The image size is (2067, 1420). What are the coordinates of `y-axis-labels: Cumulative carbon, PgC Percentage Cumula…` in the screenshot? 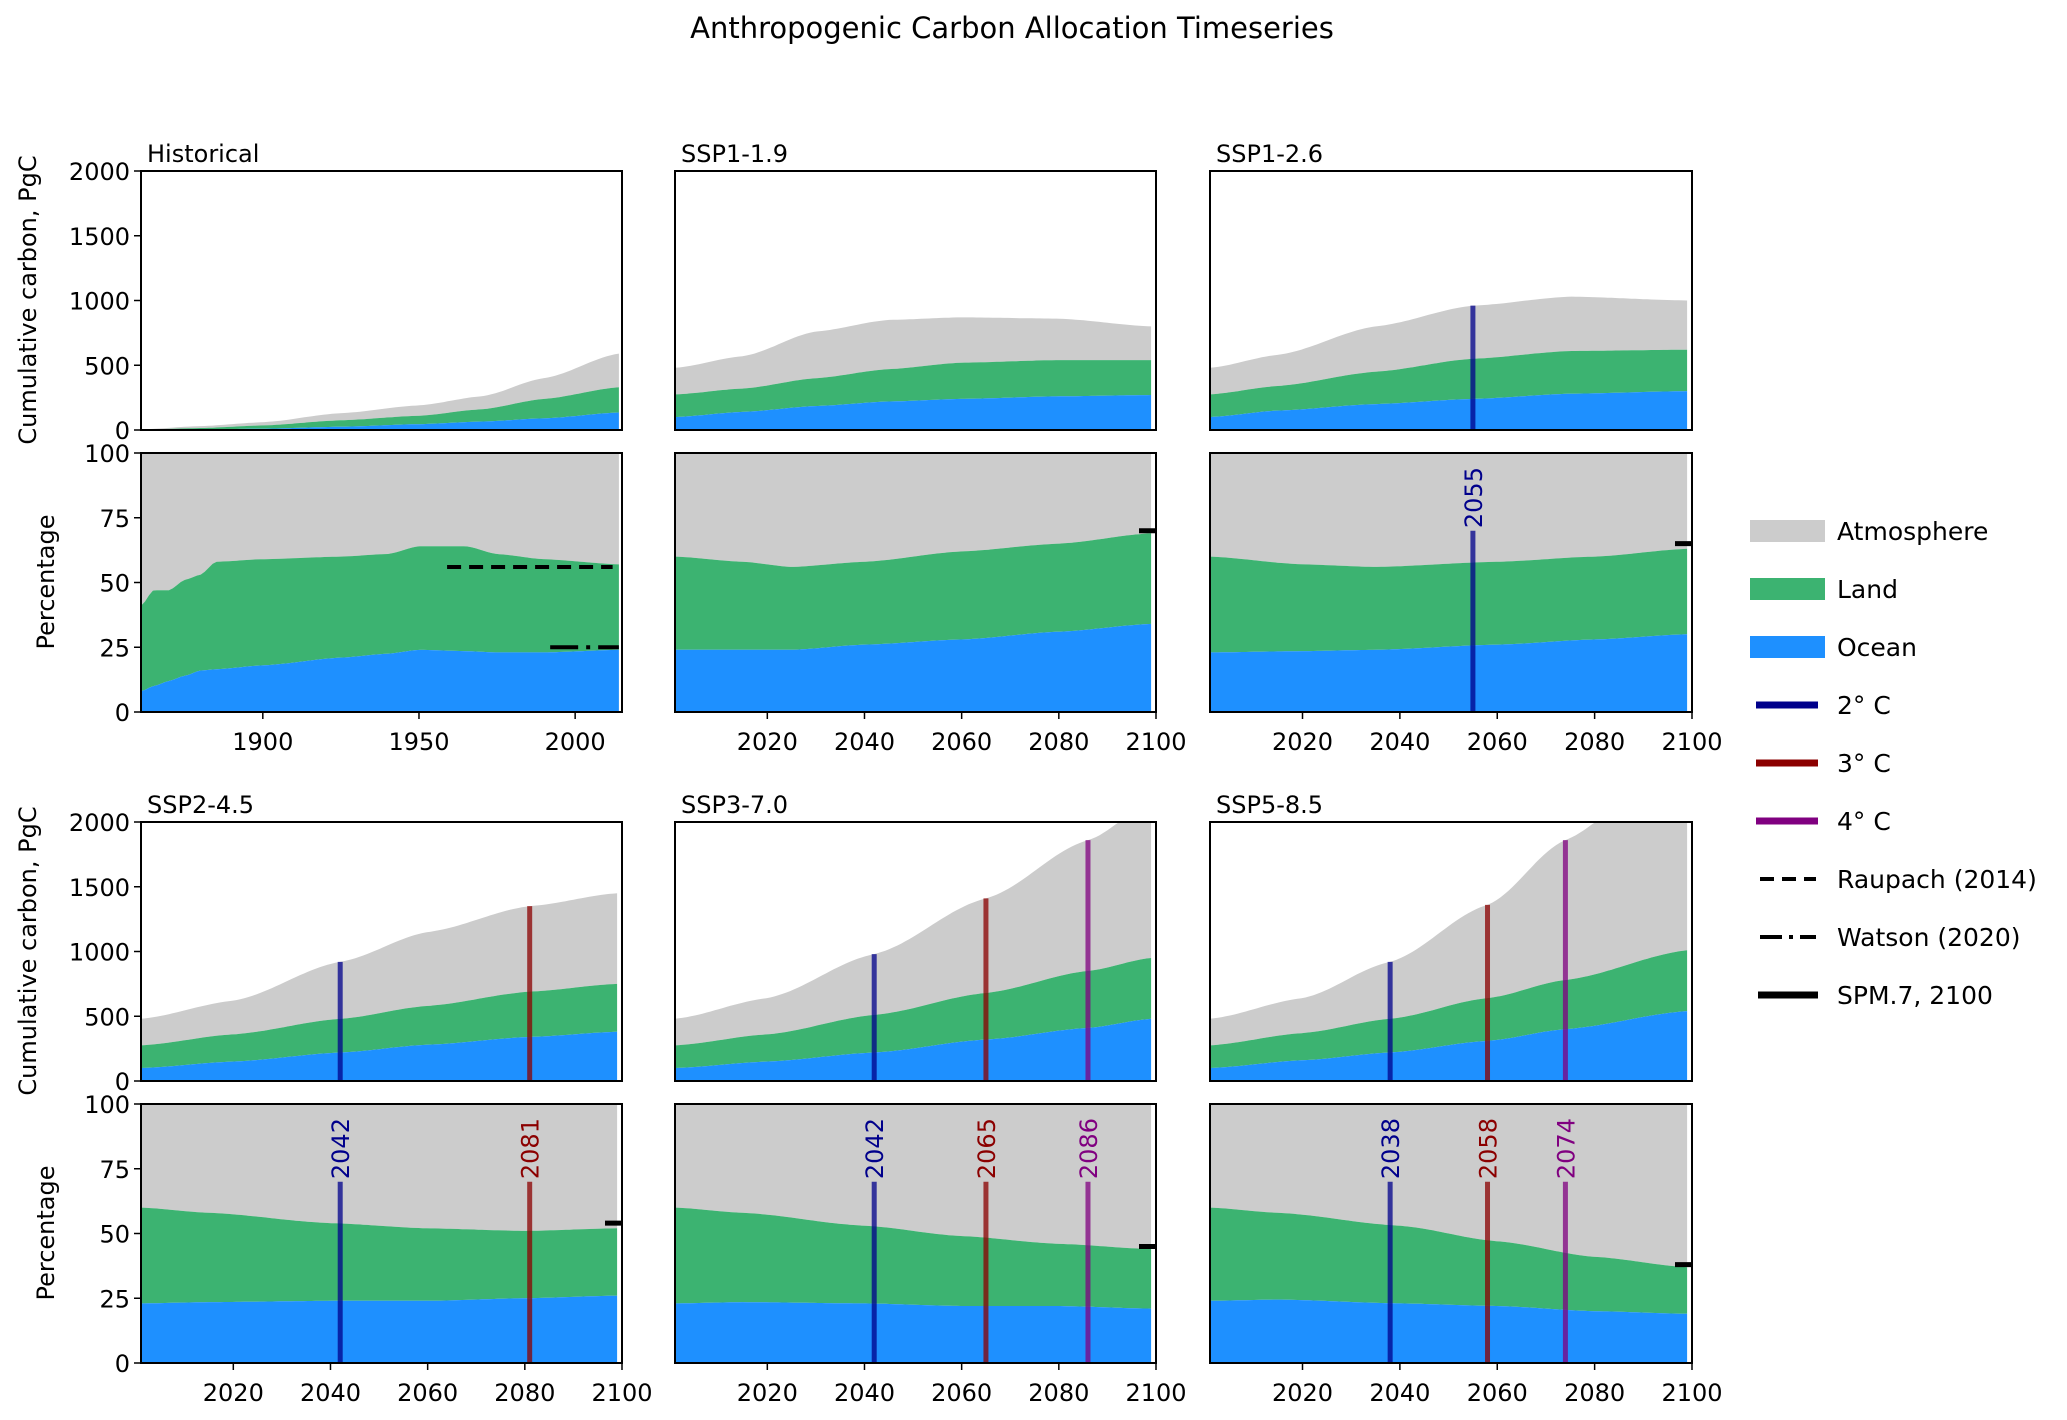 It's located at (37, 727).